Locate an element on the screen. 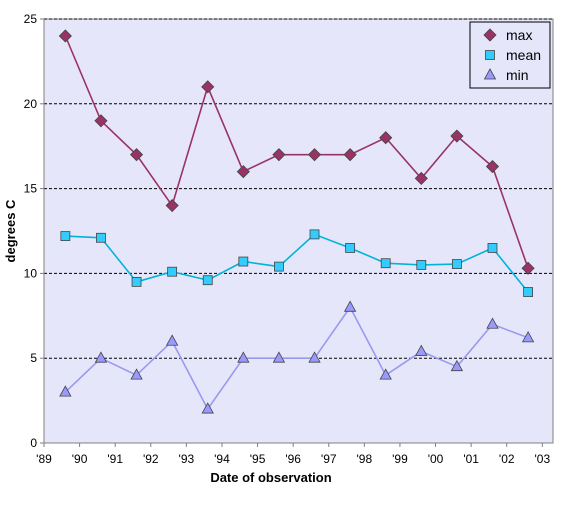 The width and height of the screenshot is (565, 506). y-axis-title: degrees C is located at coordinates (10, 230).